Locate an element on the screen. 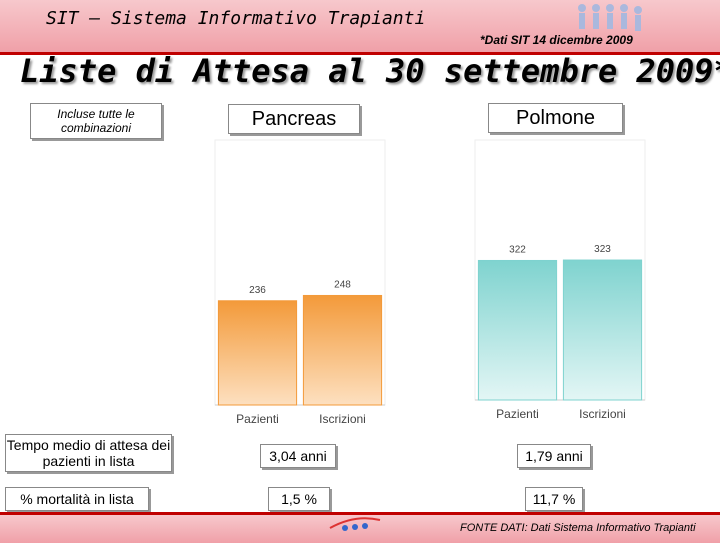  stat: 11,7 % is located at coordinates (554, 499).